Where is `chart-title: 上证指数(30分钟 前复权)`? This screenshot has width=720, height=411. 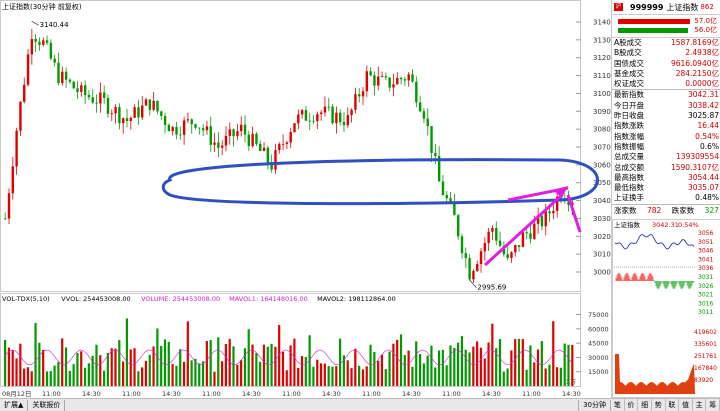
chart-title: 上证指数(30分钟 前复权) is located at coordinates (42, 6).